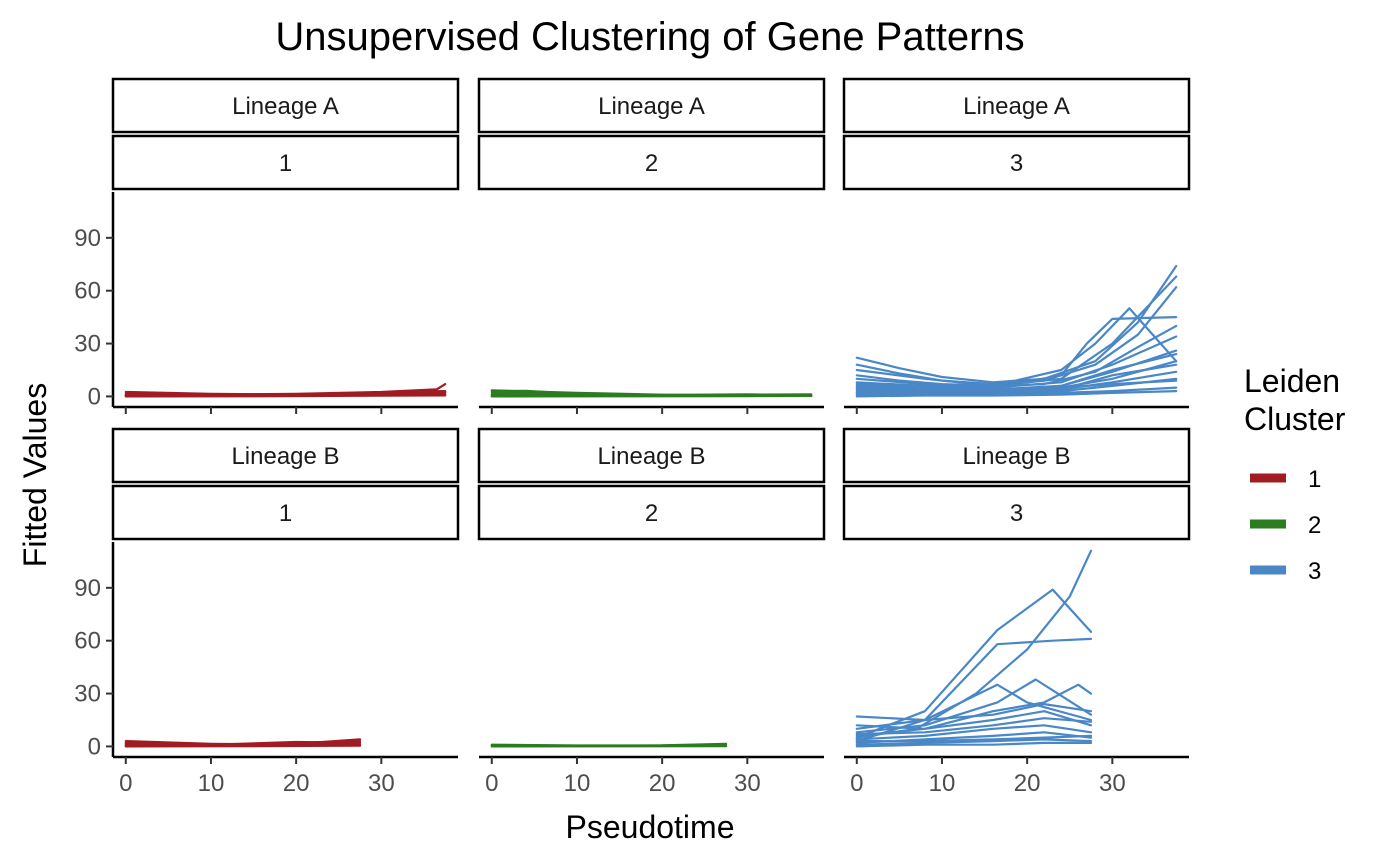 The height and width of the screenshot is (865, 1400). What do you see at coordinates (267, 245) in the screenshot?
I see `facet-panel: Lineage A 1 0 30 60 90` at bounding box center [267, 245].